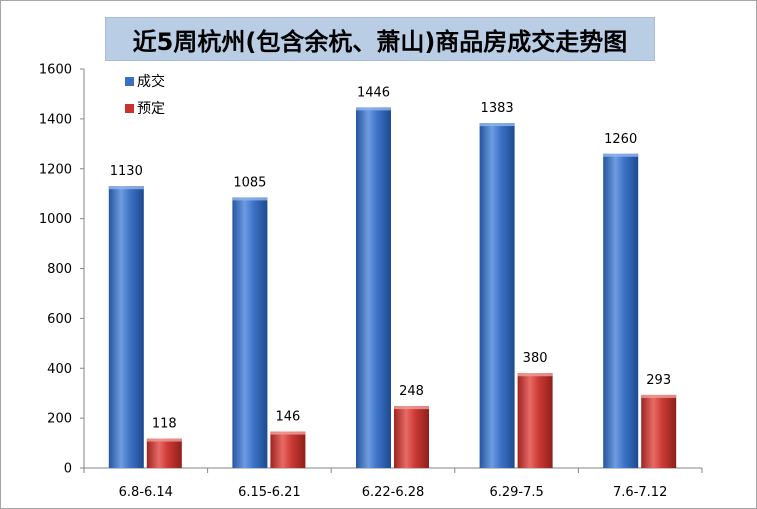  What do you see at coordinates (59, 319) in the screenshot?
I see `y-tick-label: 600` at bounding box center [59, 319].